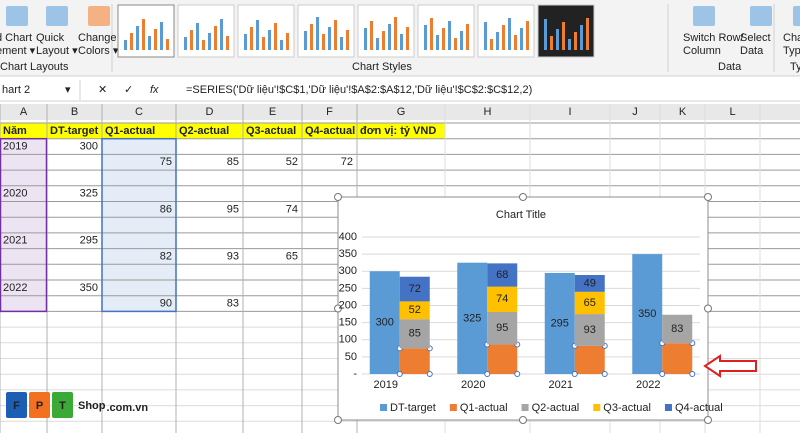  I want to click on cell: Q2-actual, so click(204, 131).